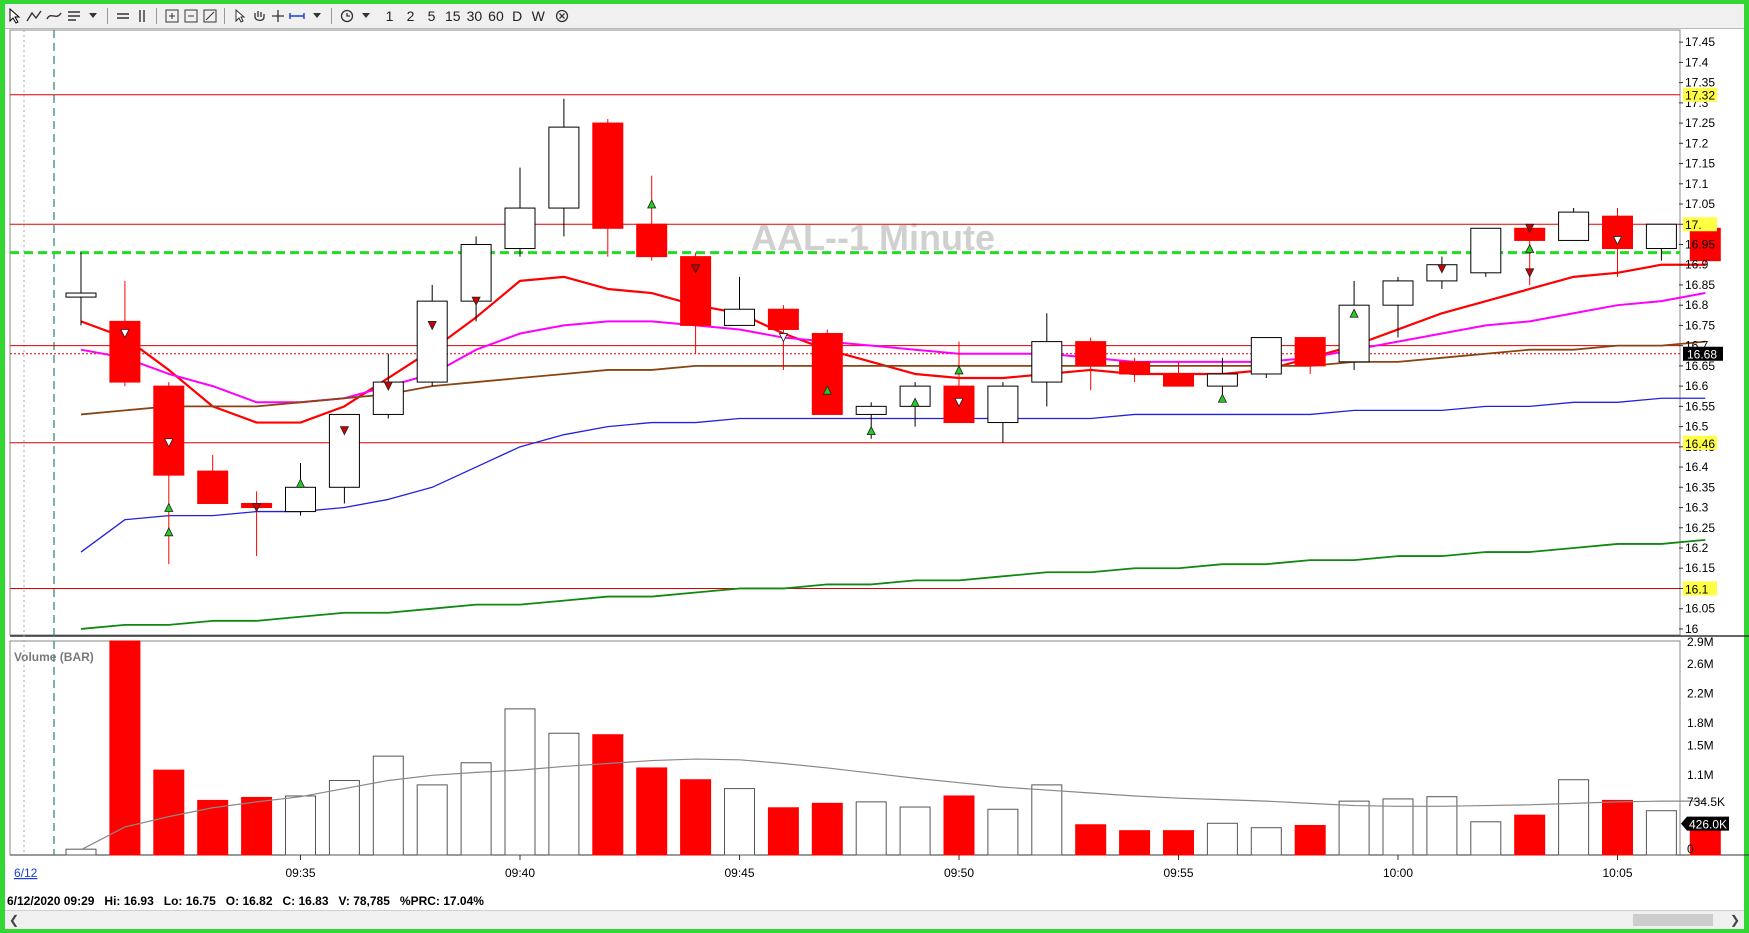 The width and height of the screenshot is (1749, 933). I want to click on volume-title: Volume (BAR), so click(54, 657).